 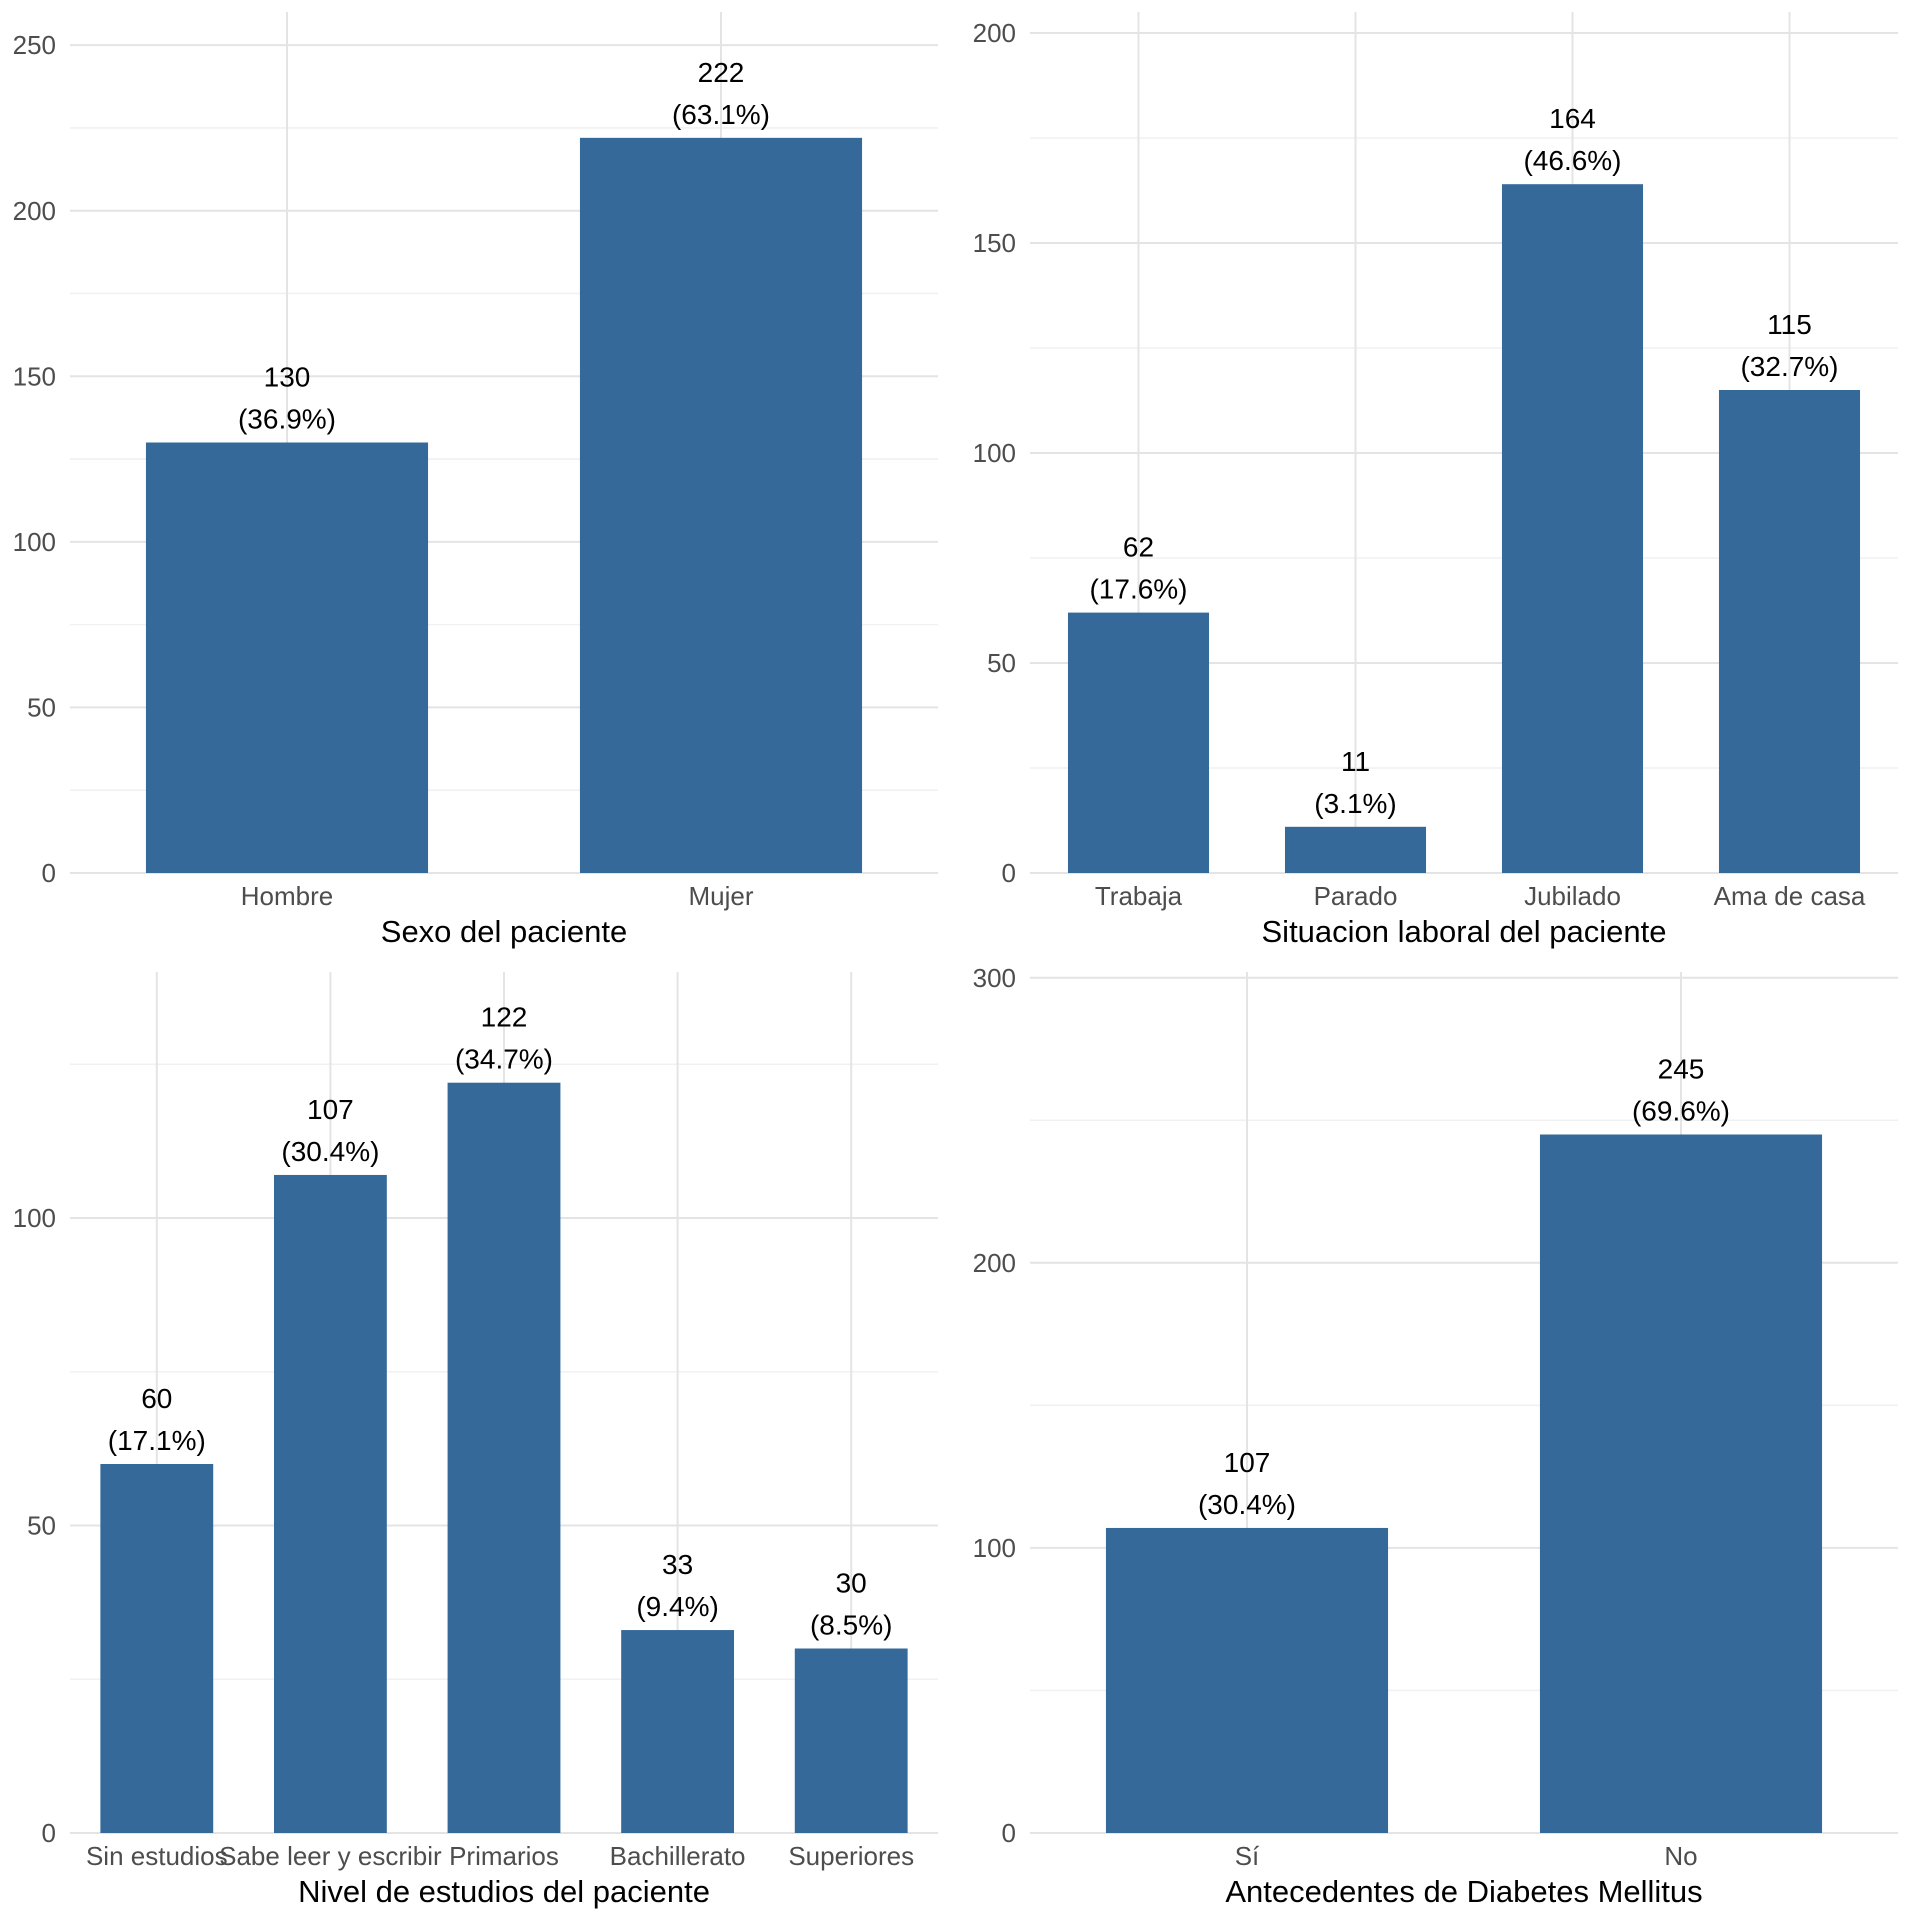 What do you see at coordinates (677, 1606) in the screenshot?
I see `bar-pct-label: (9.4%)` at bounding box center [677, 1606].